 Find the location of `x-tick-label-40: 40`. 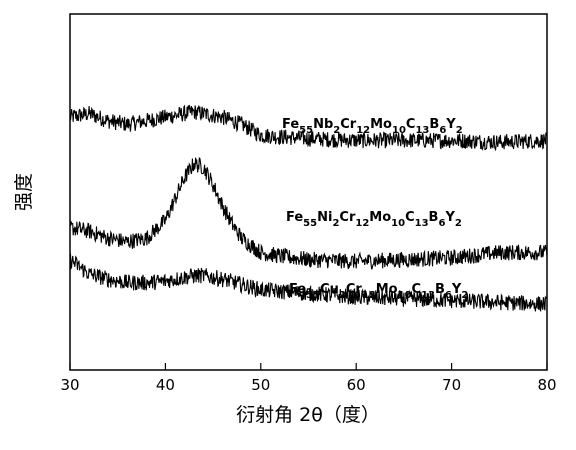

x-tick-label-40: 40 is located at coordinates (165, 385).